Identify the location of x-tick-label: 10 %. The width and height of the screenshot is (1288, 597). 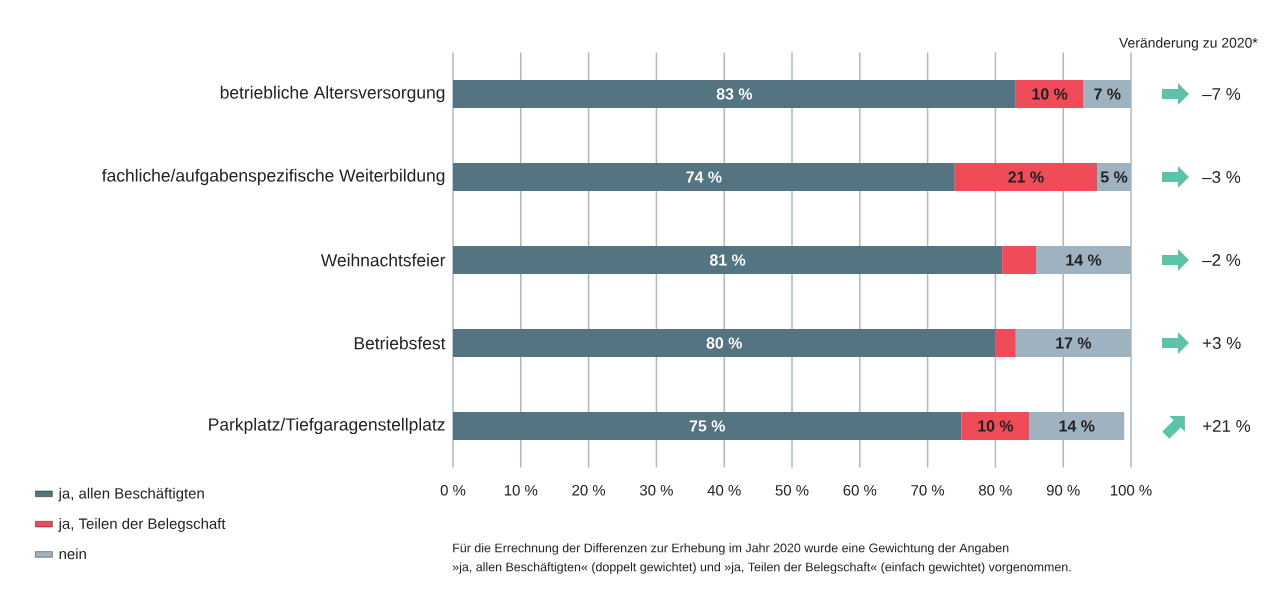
(521, 490).